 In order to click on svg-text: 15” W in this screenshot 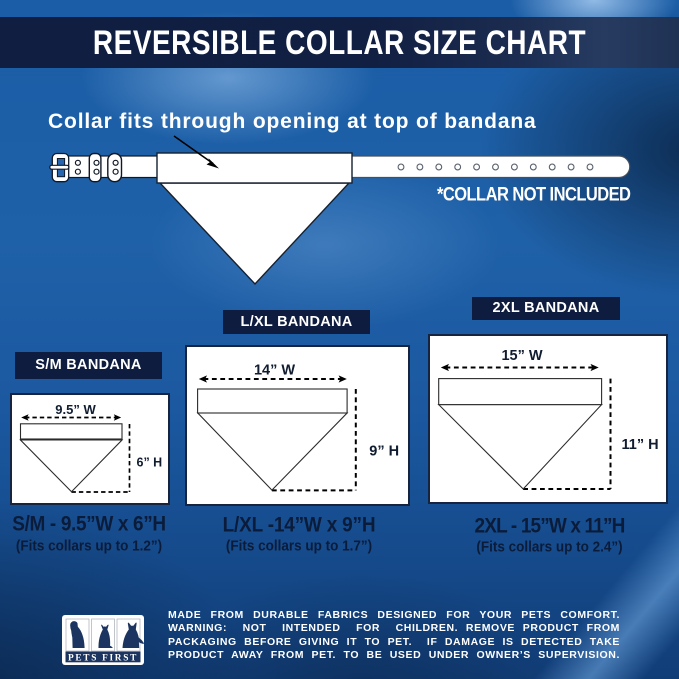, I will do `click(521, 356)`.